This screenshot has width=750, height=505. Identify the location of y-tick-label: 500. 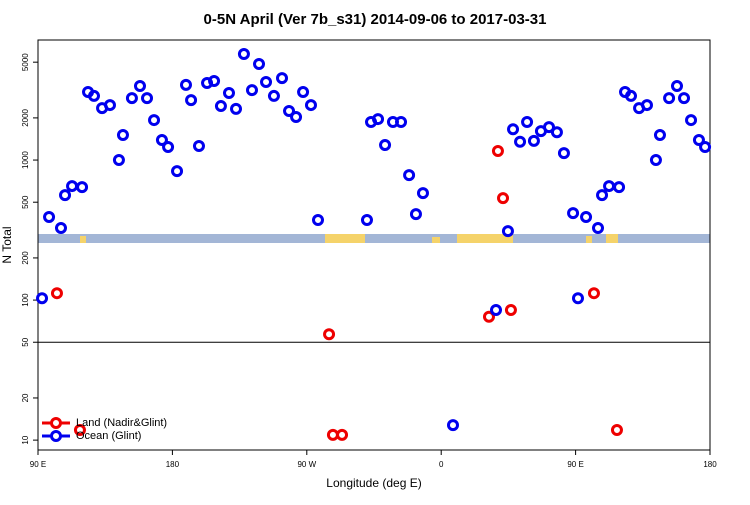
(25, 202).